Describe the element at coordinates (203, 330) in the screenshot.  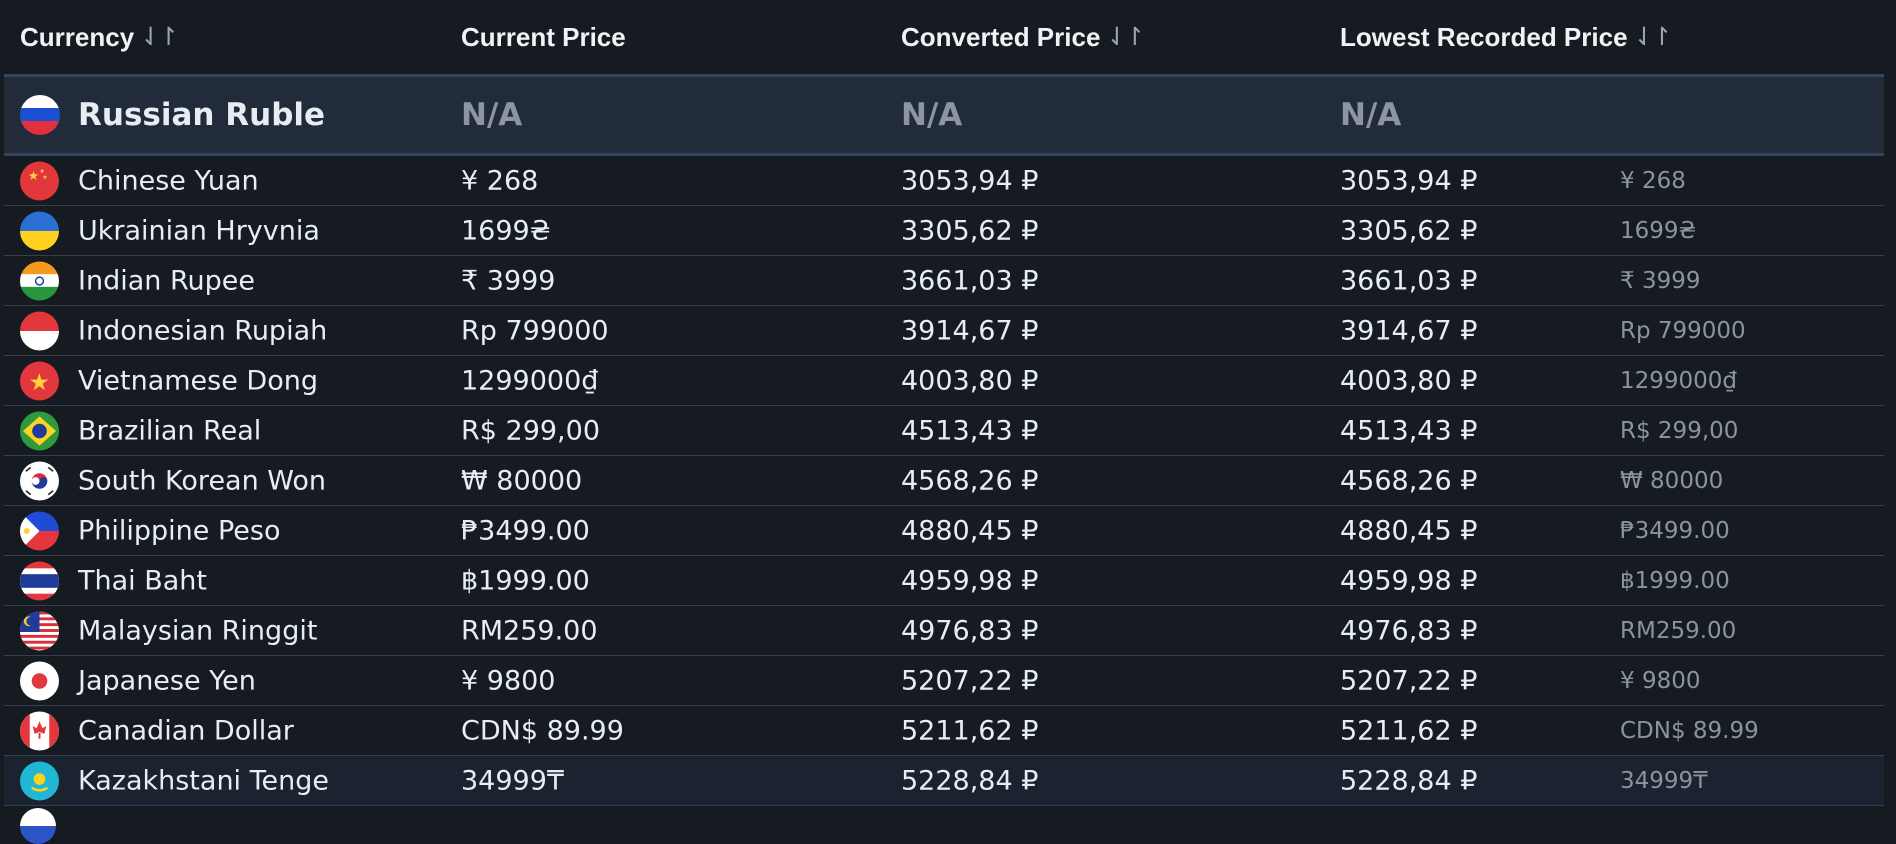
I see `currency-name: Indonesian Rupiah` at that location.